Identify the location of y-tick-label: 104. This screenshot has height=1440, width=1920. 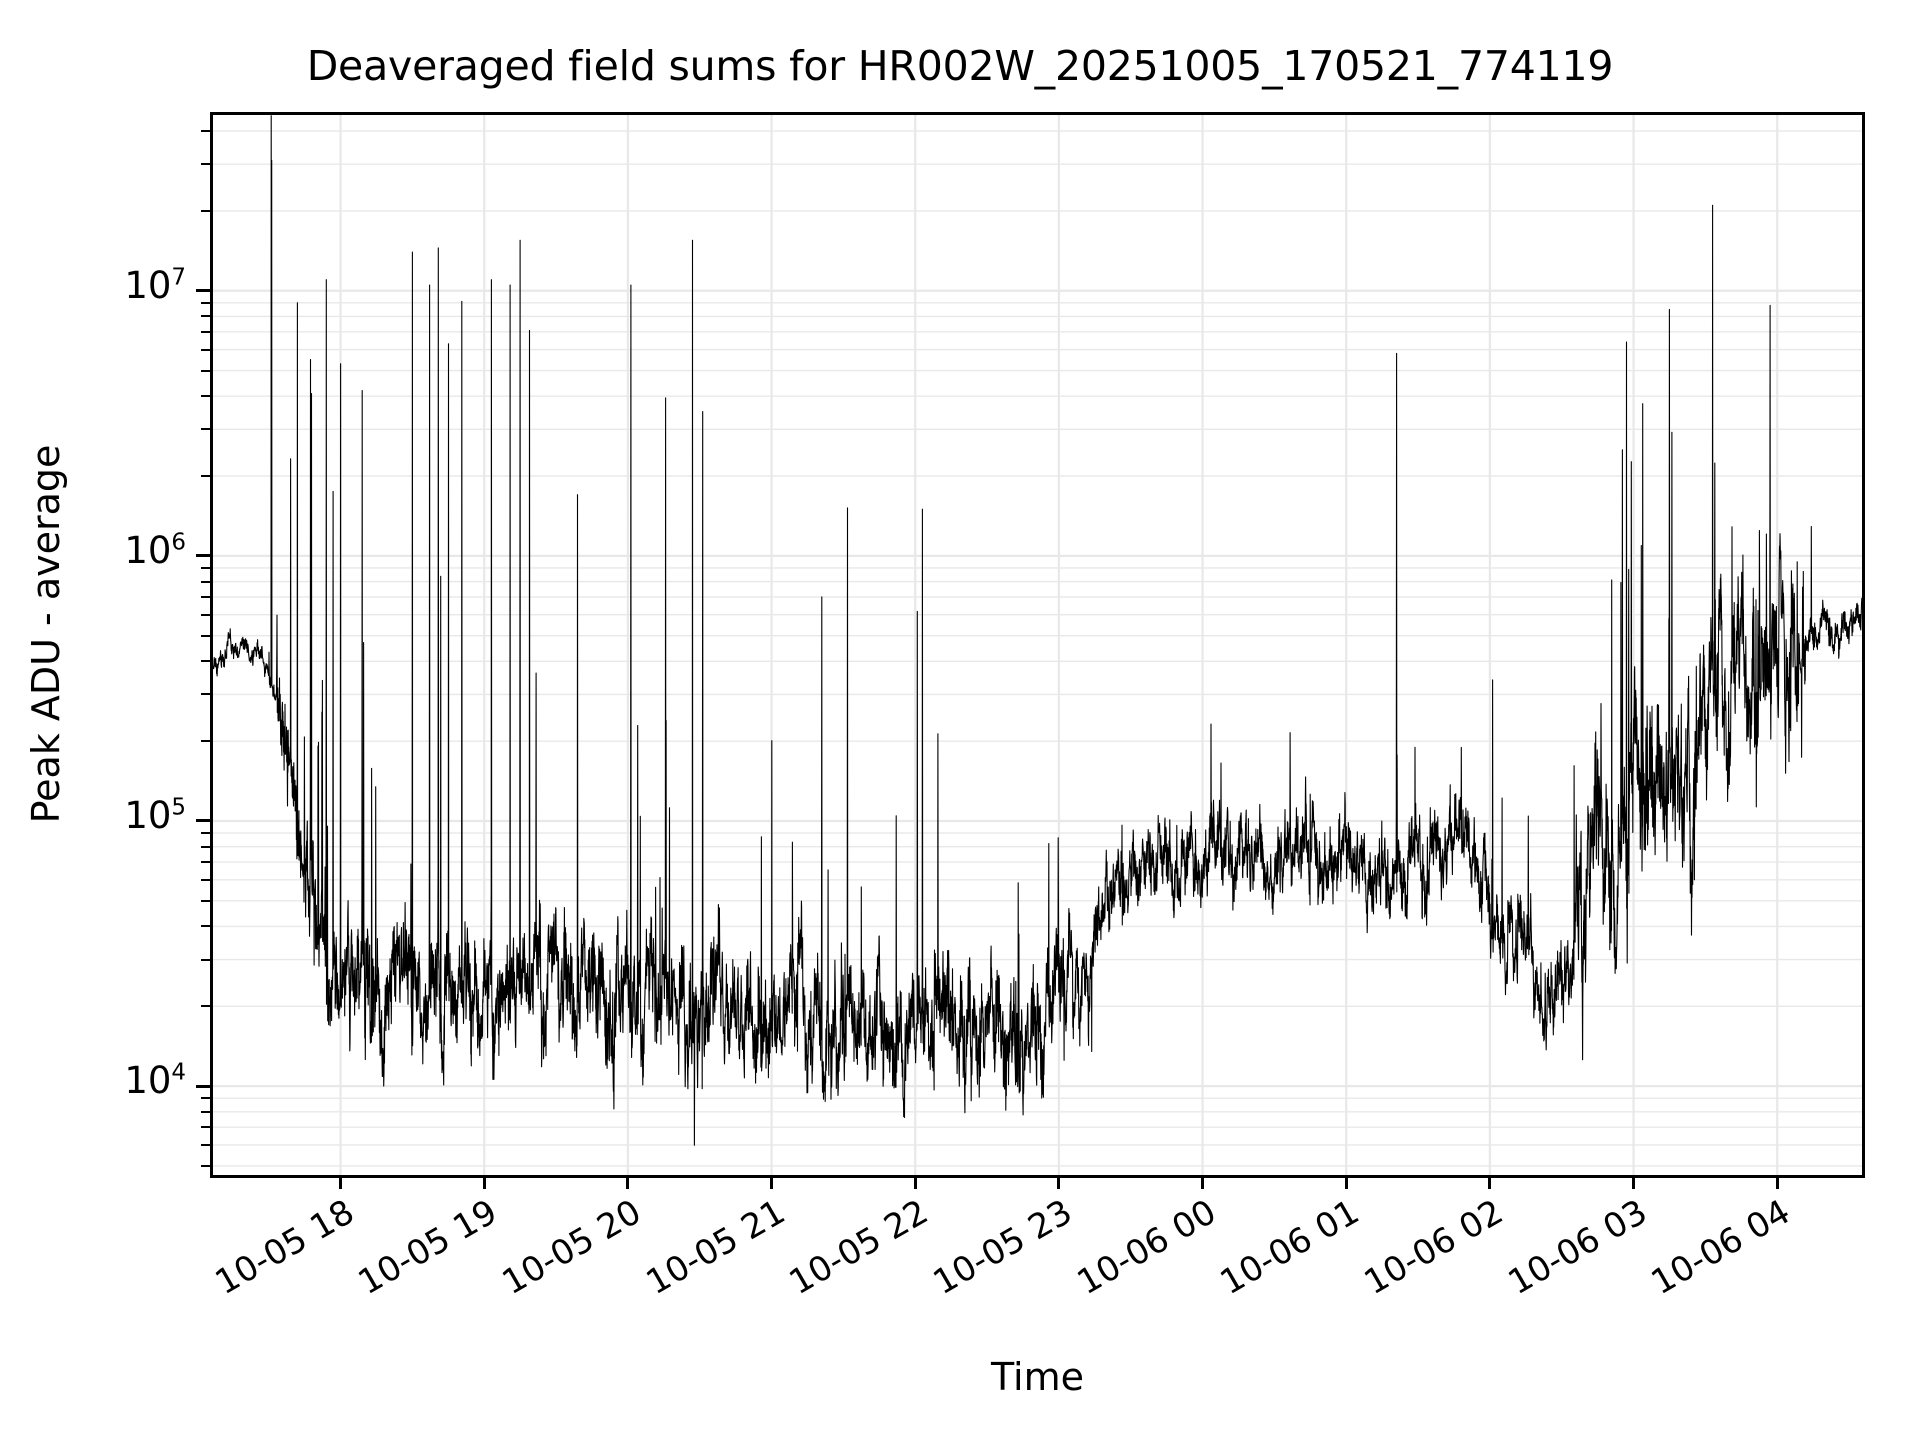
(155, 1081).